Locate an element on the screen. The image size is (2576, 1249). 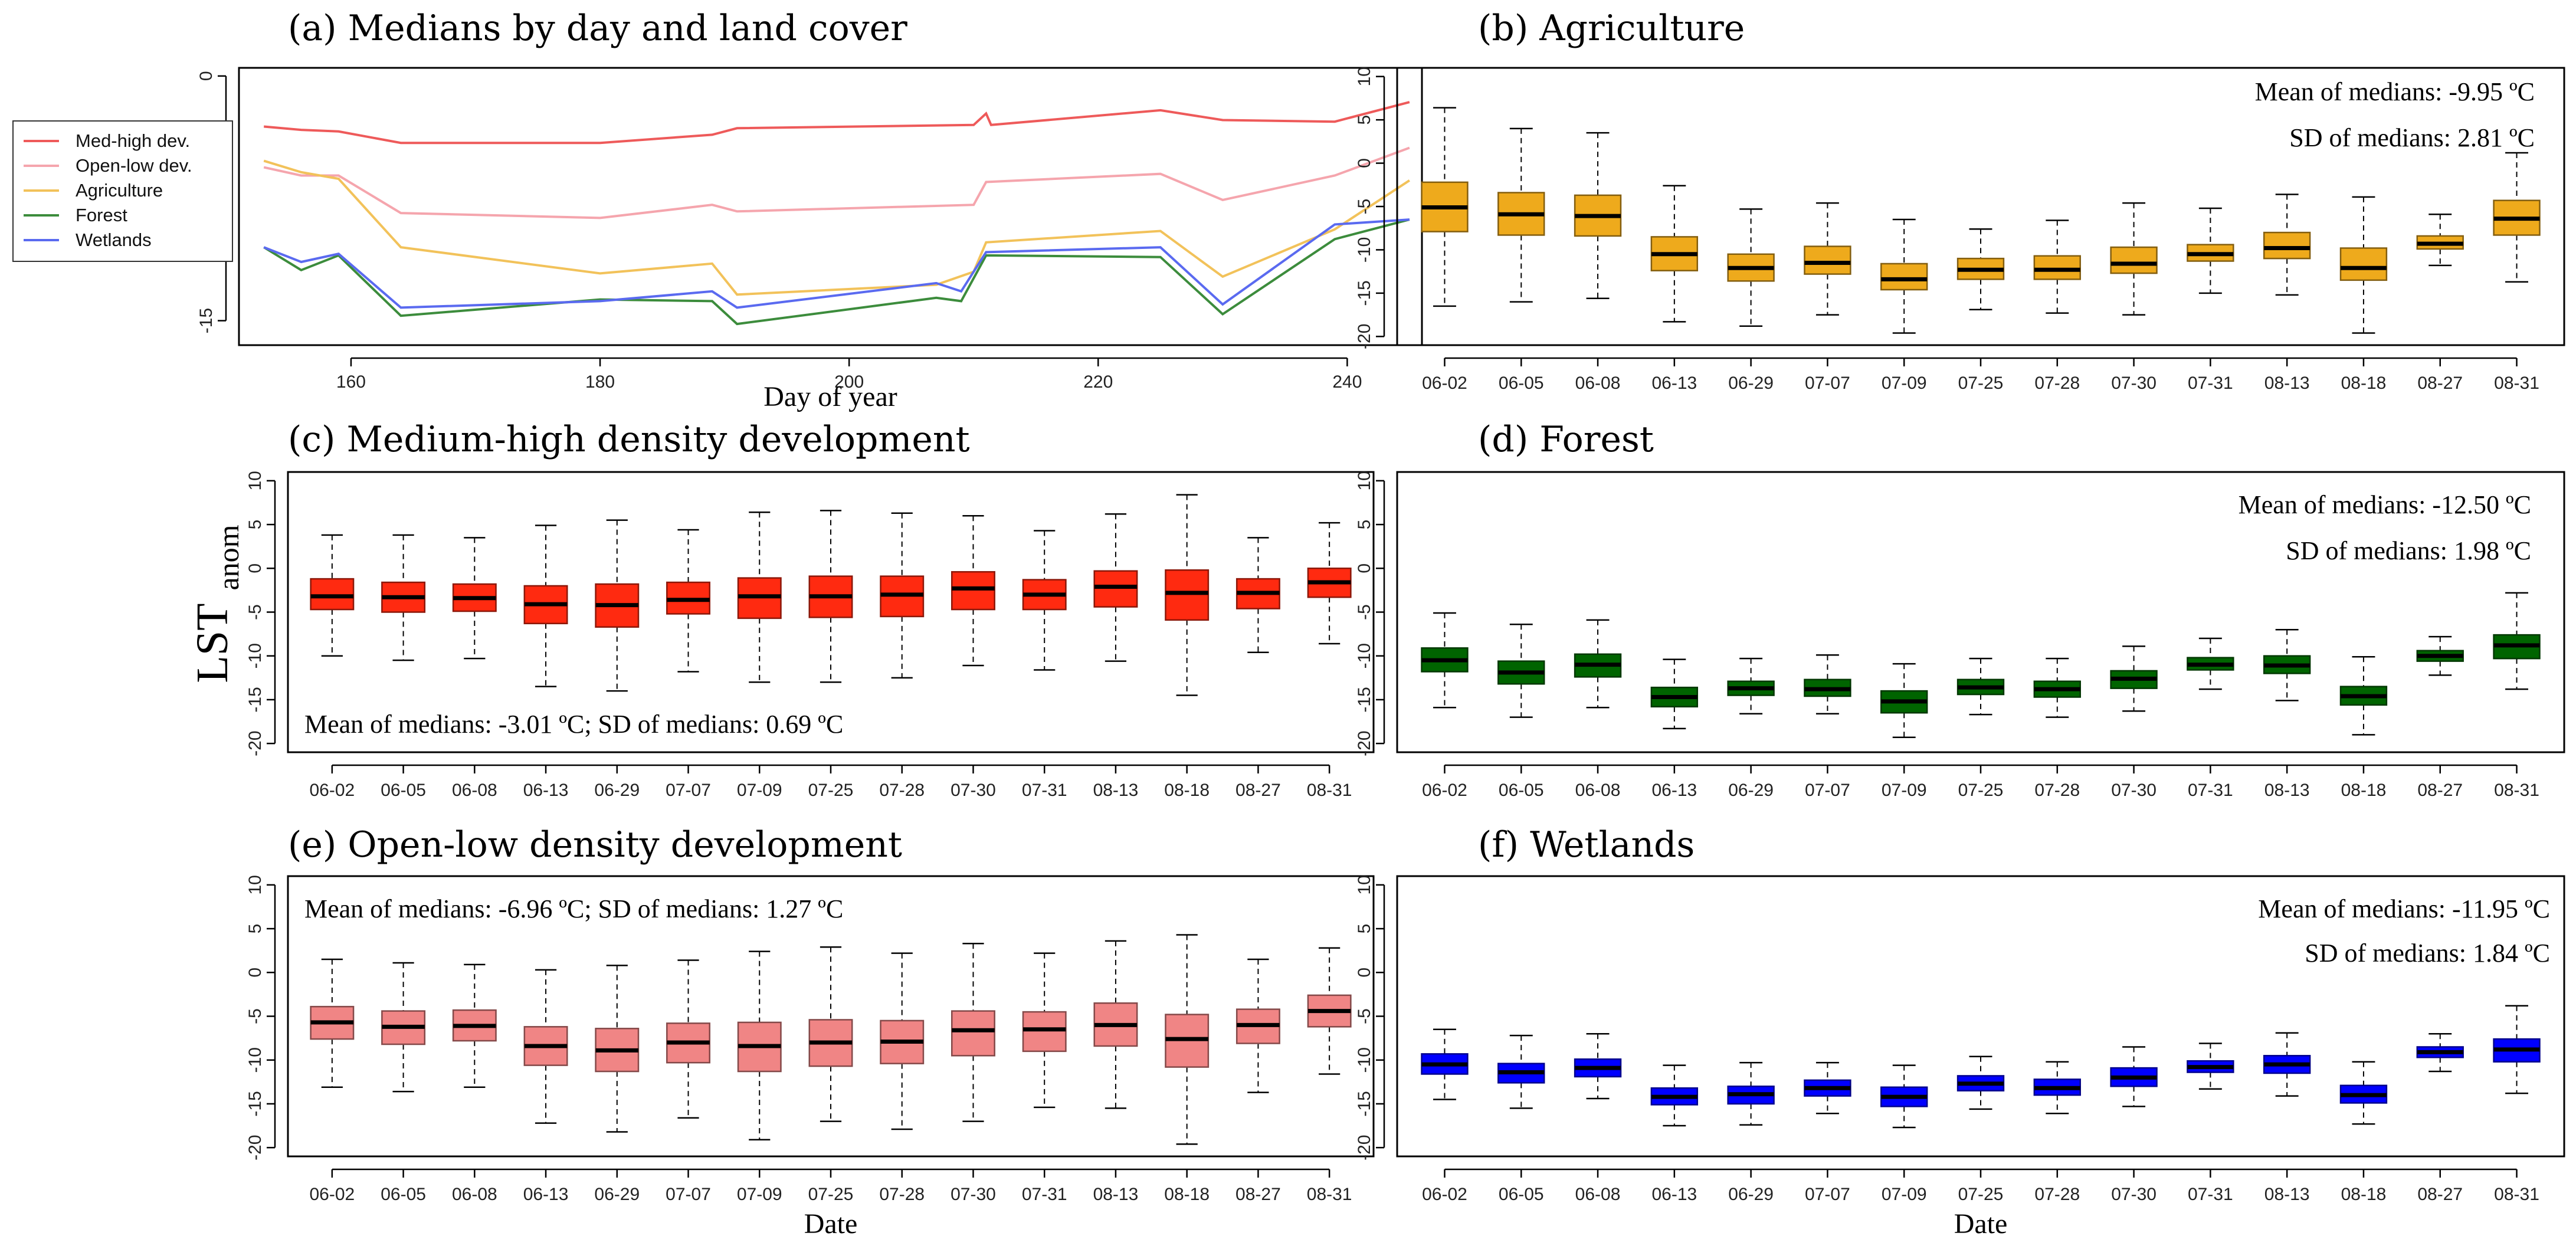
x-tick-label: 07-09 is located at coordinates (1904, 383).